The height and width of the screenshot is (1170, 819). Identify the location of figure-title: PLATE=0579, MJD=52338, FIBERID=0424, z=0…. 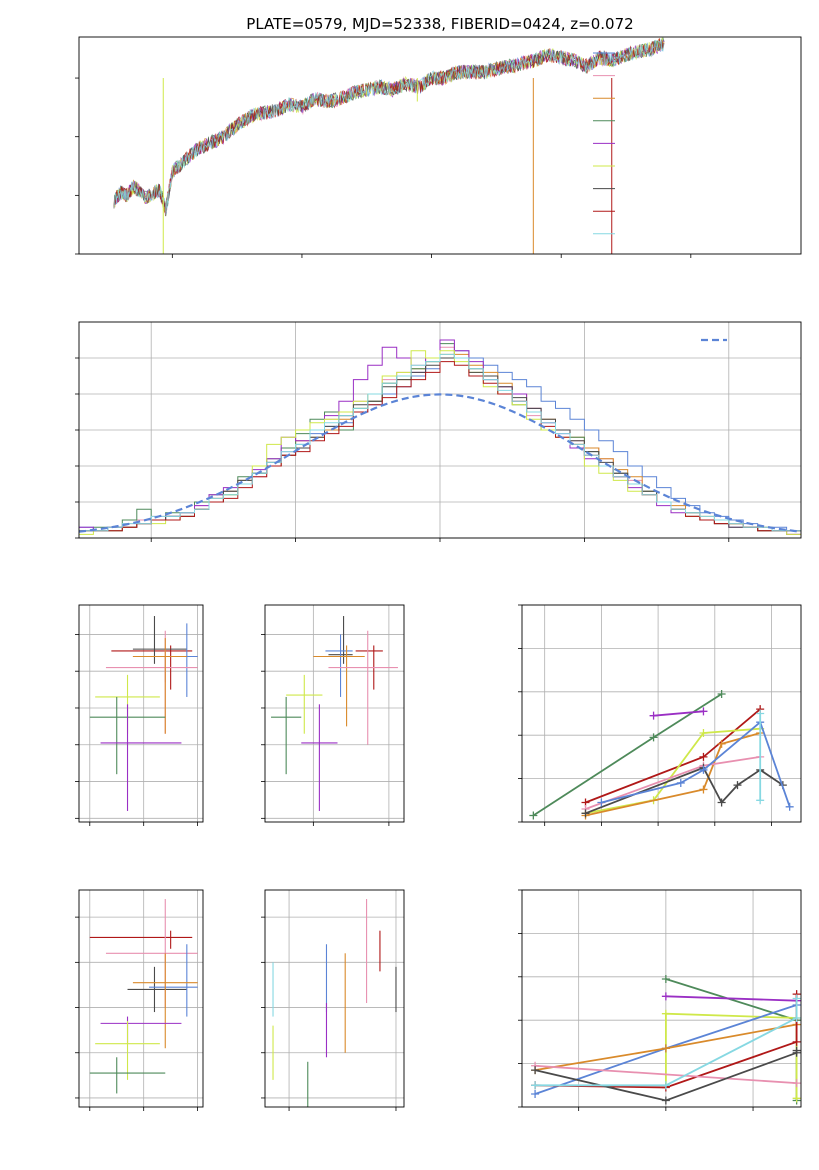
(439, 24).